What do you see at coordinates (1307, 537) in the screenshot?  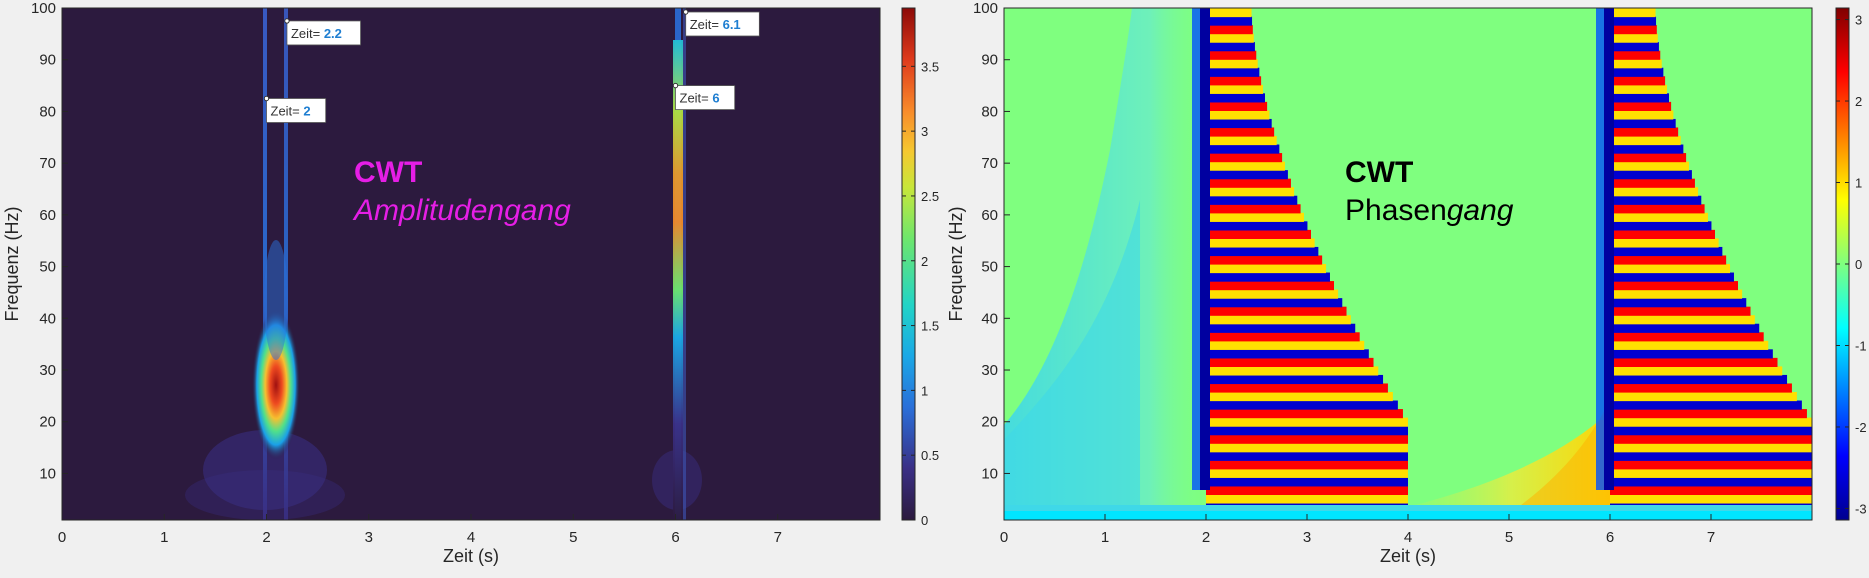 I see `phase-x-tick-label: 3` at bounding box center [1307, 537].